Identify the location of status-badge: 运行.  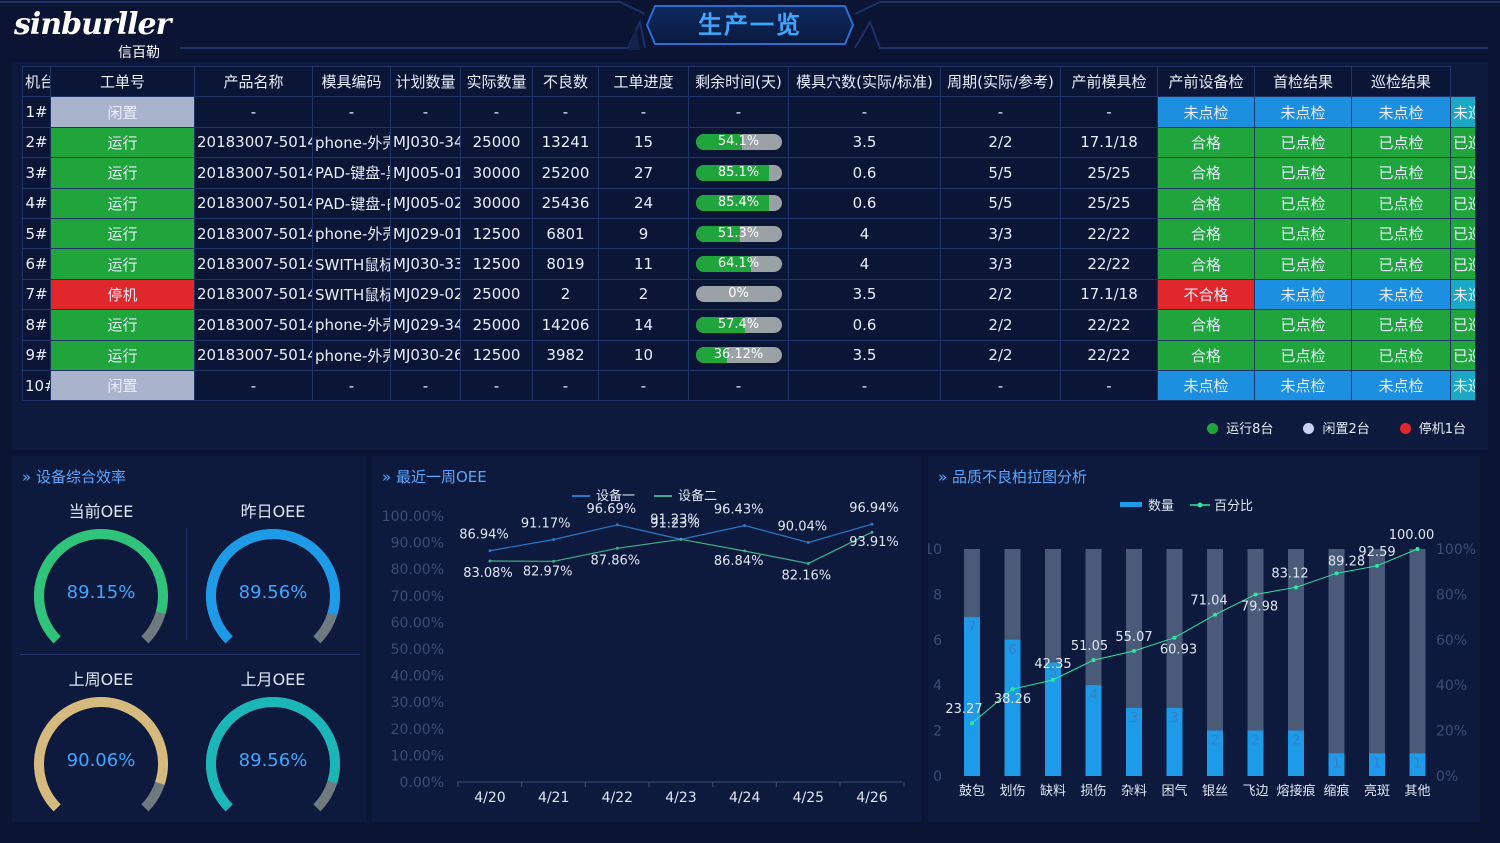
(122, 173).